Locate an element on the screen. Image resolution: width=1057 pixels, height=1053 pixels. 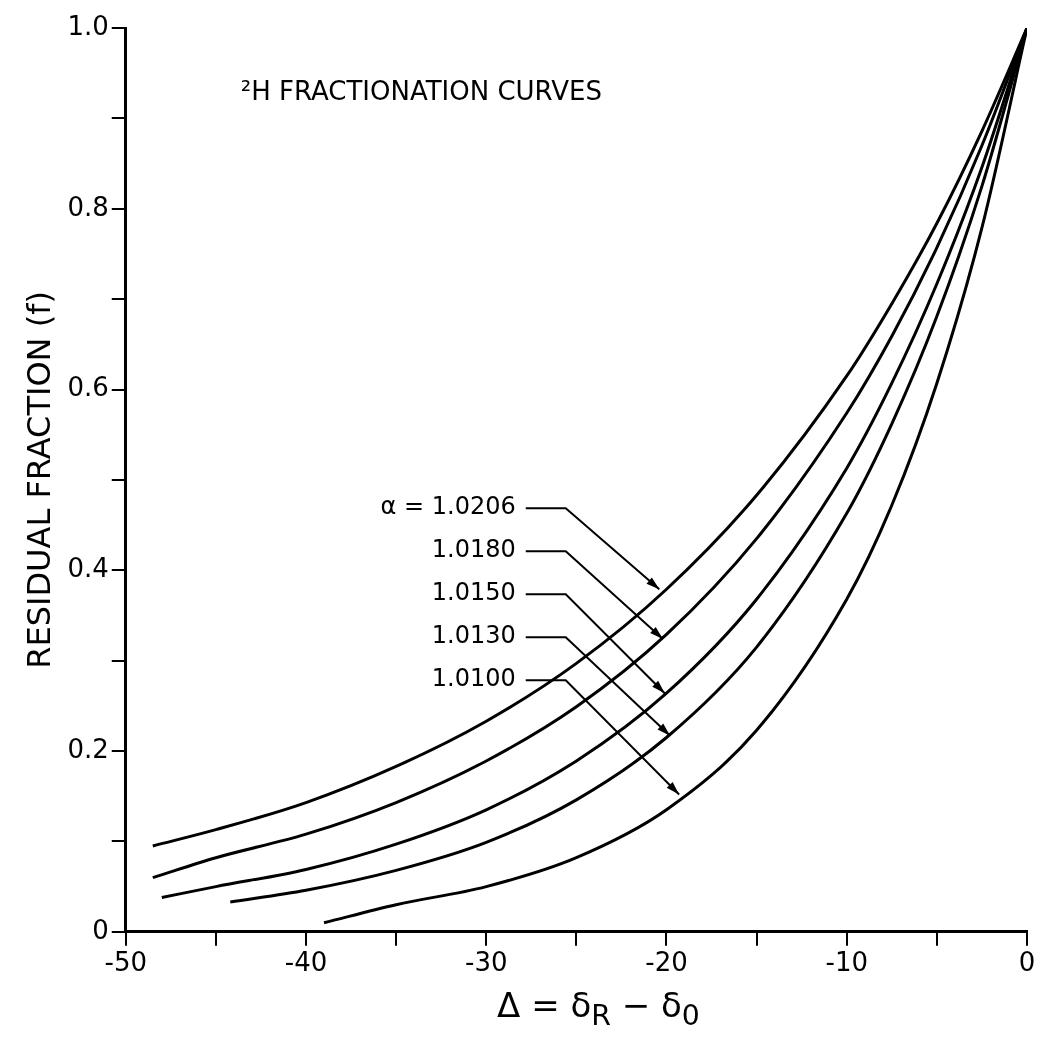
x-tick-label: -10 is located at coordinates (846, 962).